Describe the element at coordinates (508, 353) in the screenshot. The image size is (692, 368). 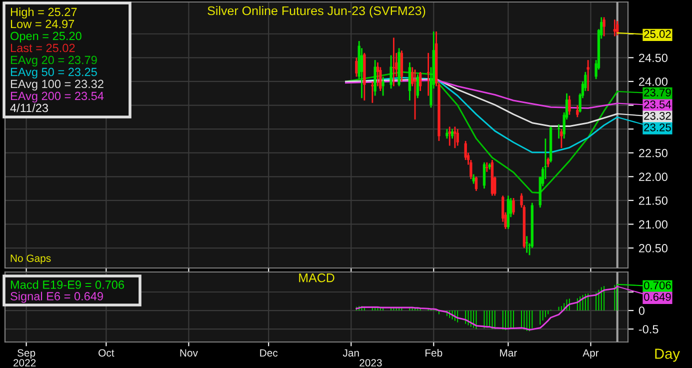
I see `x-tick-label: Mar` at that location.